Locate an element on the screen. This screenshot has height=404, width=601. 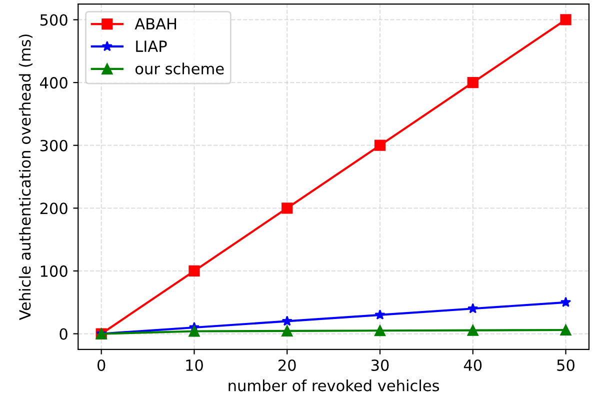
x-tick-label: 40 is located at coordinates (473, 365).